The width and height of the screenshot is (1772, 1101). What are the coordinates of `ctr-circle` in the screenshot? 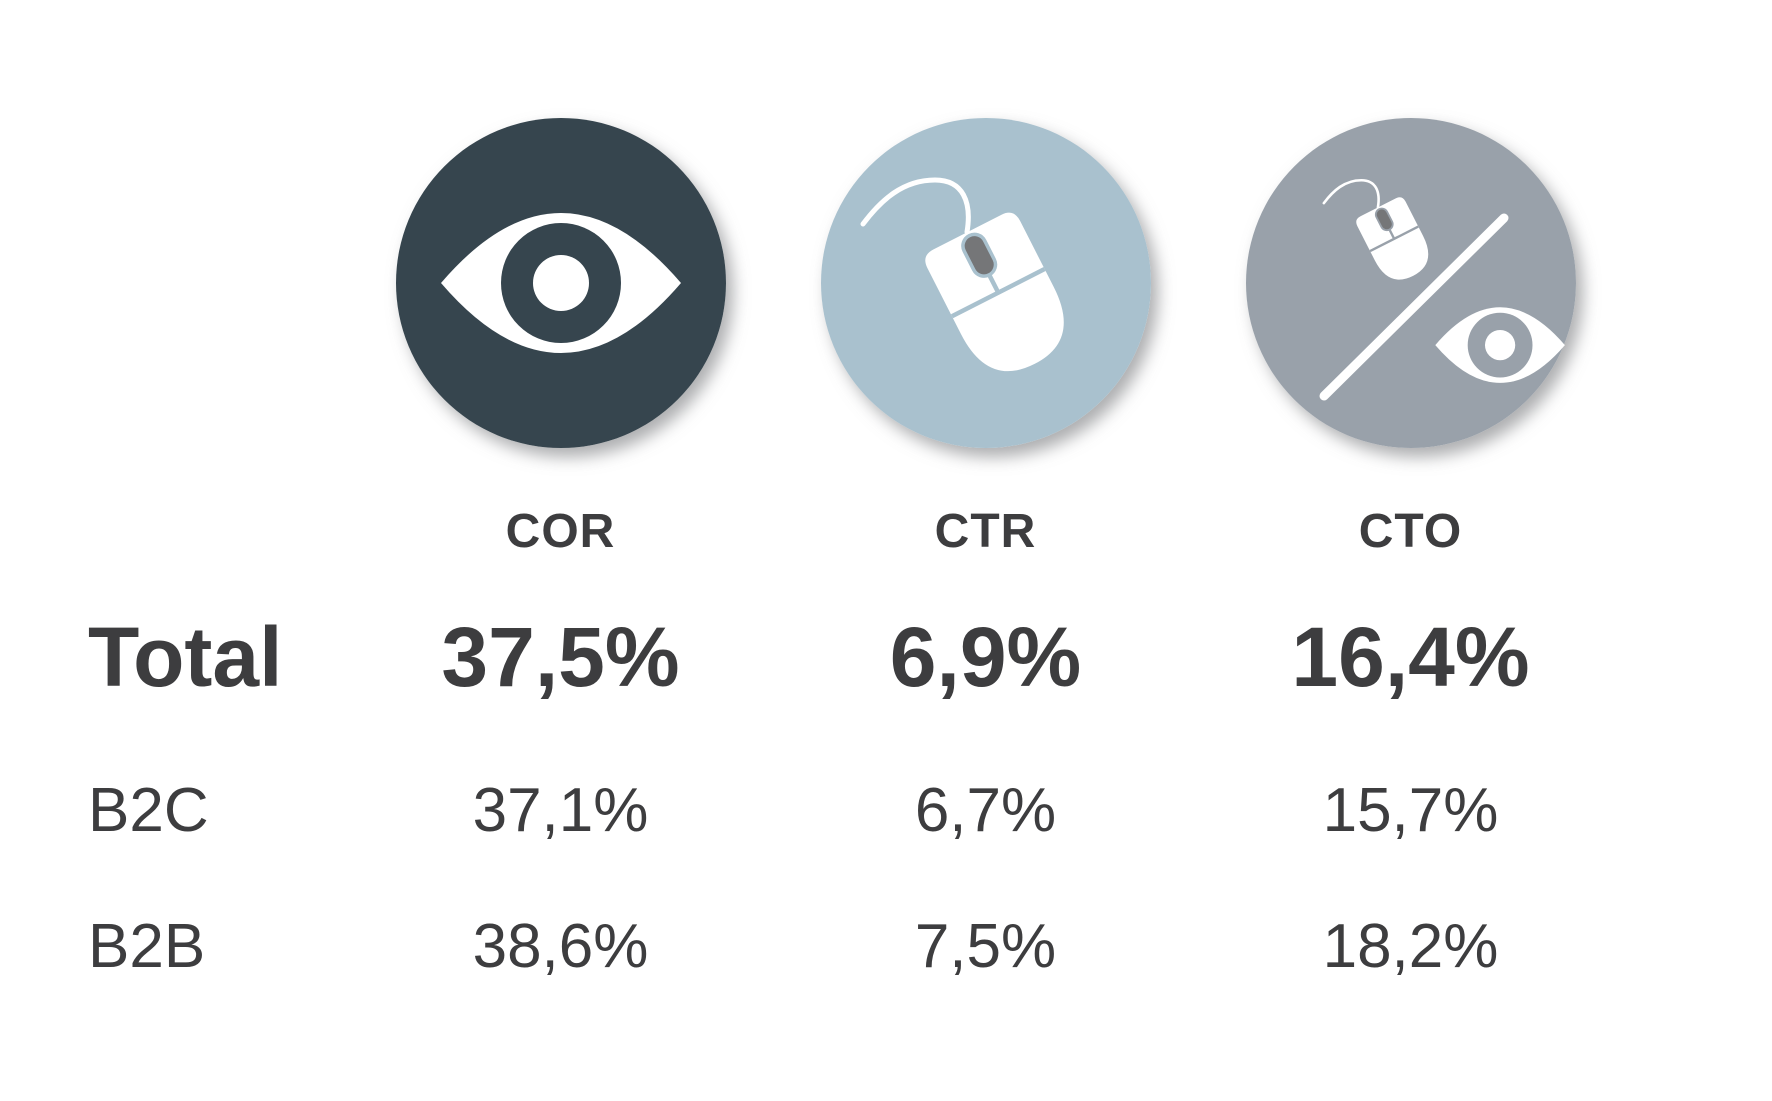 It's located at (985, 283).